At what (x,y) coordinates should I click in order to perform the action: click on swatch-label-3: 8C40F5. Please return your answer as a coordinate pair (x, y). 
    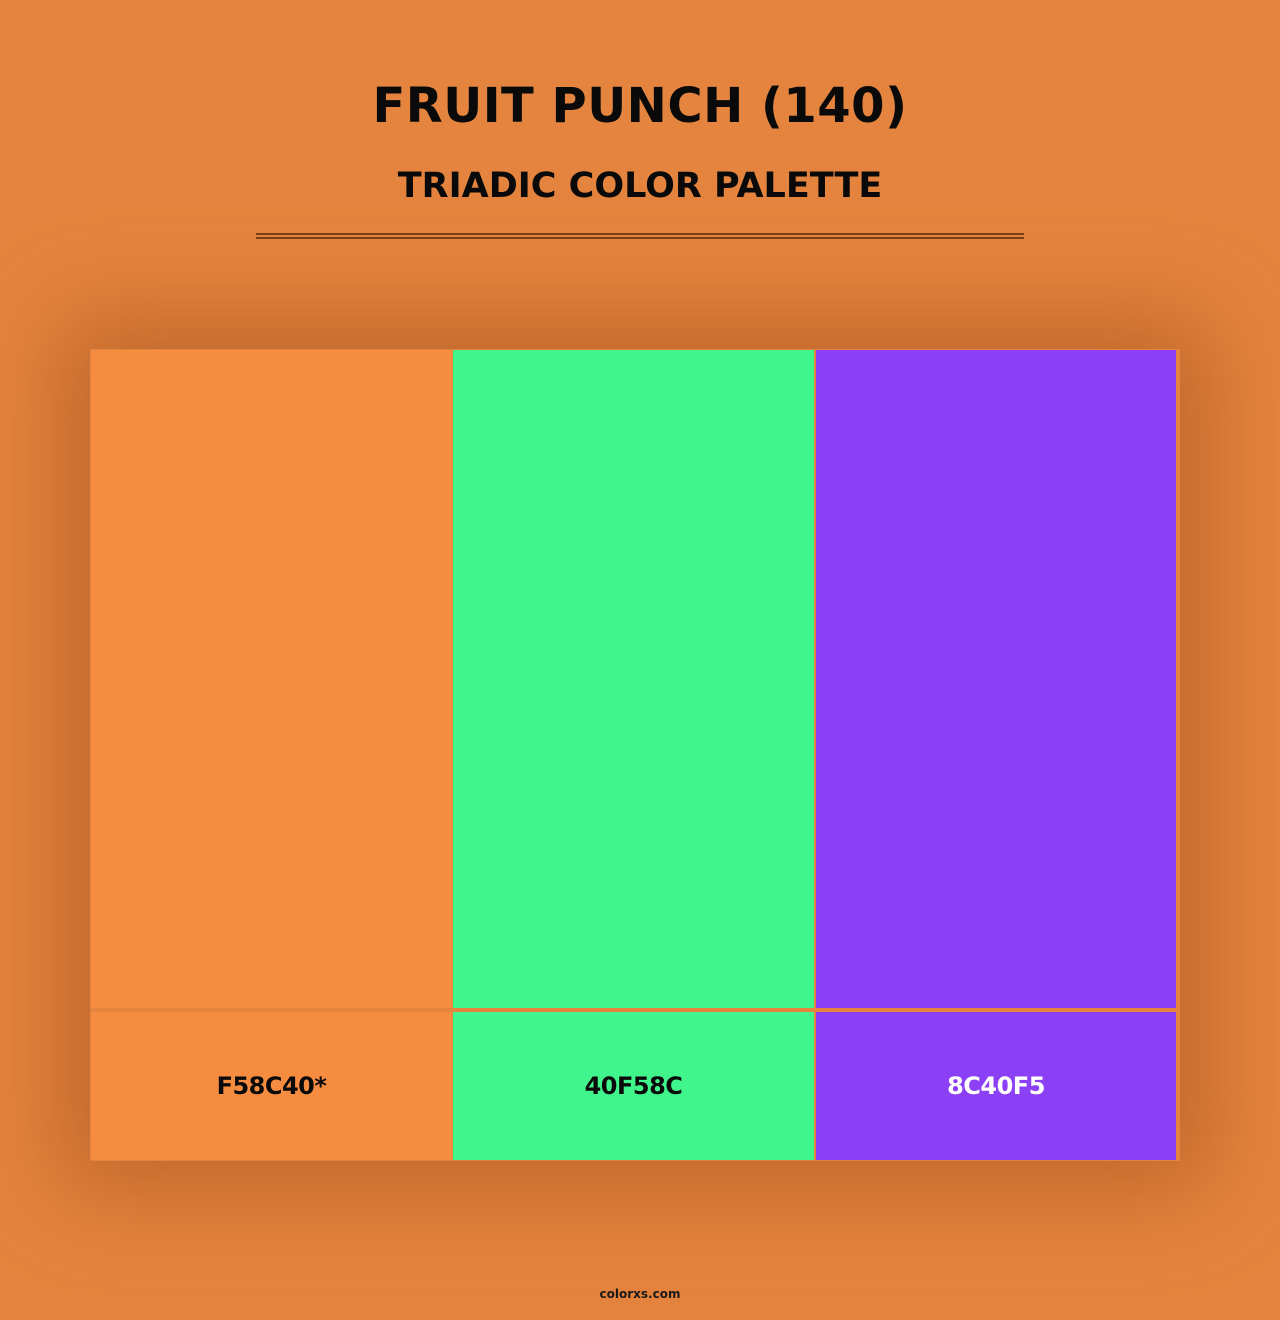
    Looking at the image, I should click on (996, 1086).